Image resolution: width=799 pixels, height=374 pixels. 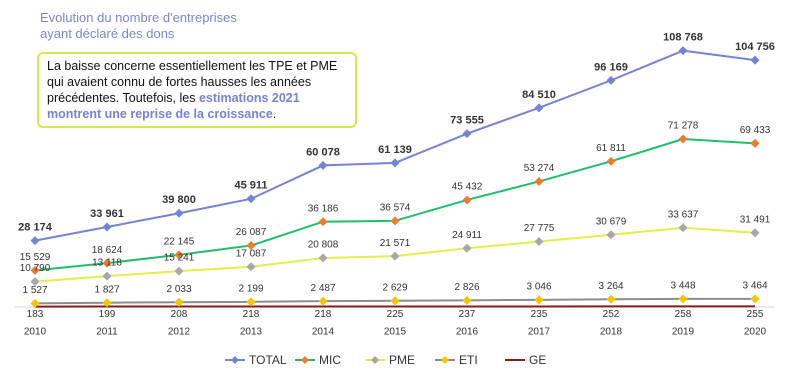 What do you see at coordinates (323, 152) in the screenshot?
I see `value-label: 60 078` at bounding box center [323, 152].